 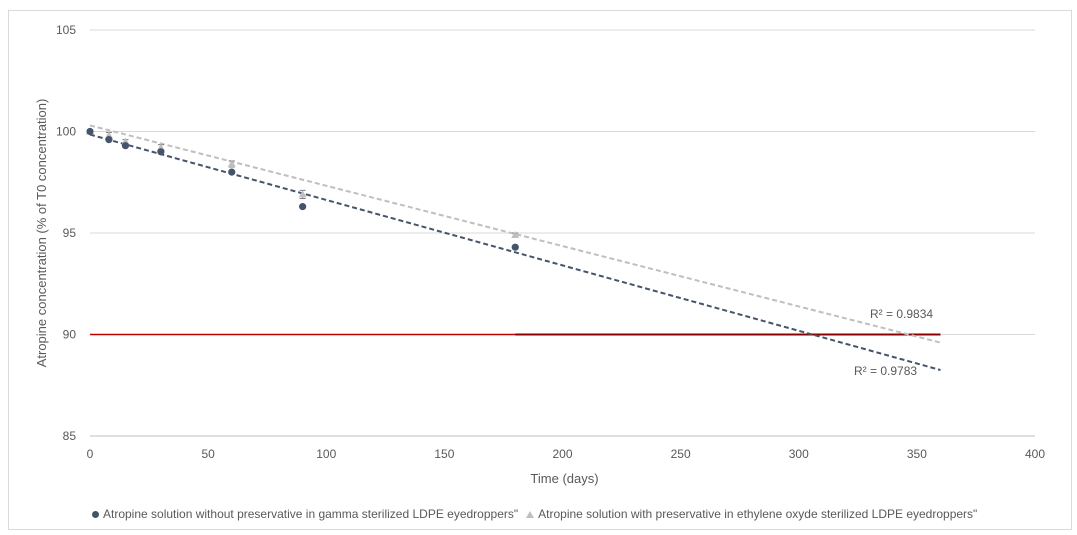 I want to click on x-tick-label: 0, so click(x=90, y=454).